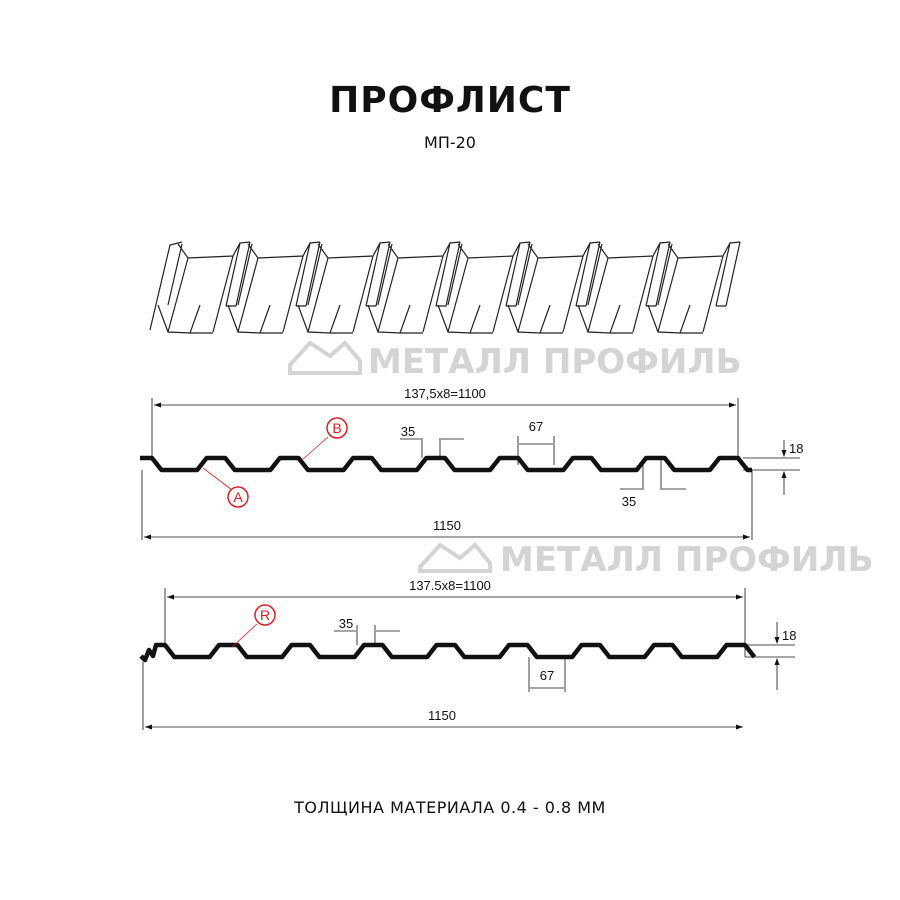  I want to click on top-width-label-r: 35, so click(346, 623).